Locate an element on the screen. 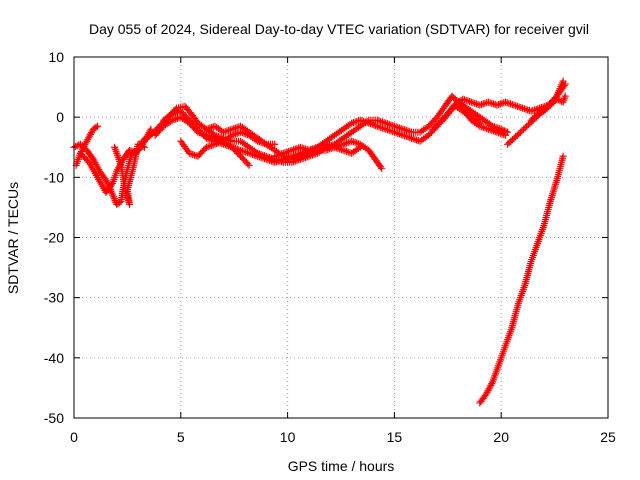 This screenshot has width=640, height=480. x-tick-label: 10 is located at coordinates (288, 437).